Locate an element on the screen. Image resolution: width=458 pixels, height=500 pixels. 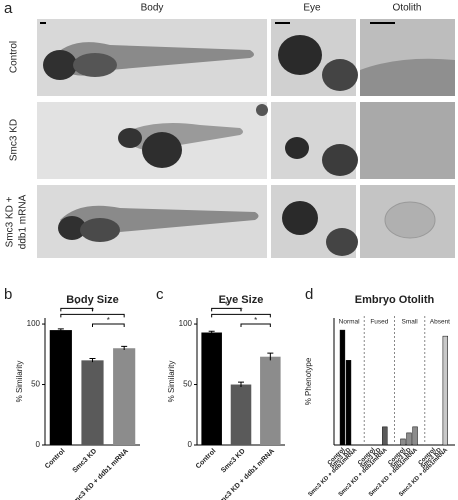
panel-label: a is located at coordinates (8, 8).